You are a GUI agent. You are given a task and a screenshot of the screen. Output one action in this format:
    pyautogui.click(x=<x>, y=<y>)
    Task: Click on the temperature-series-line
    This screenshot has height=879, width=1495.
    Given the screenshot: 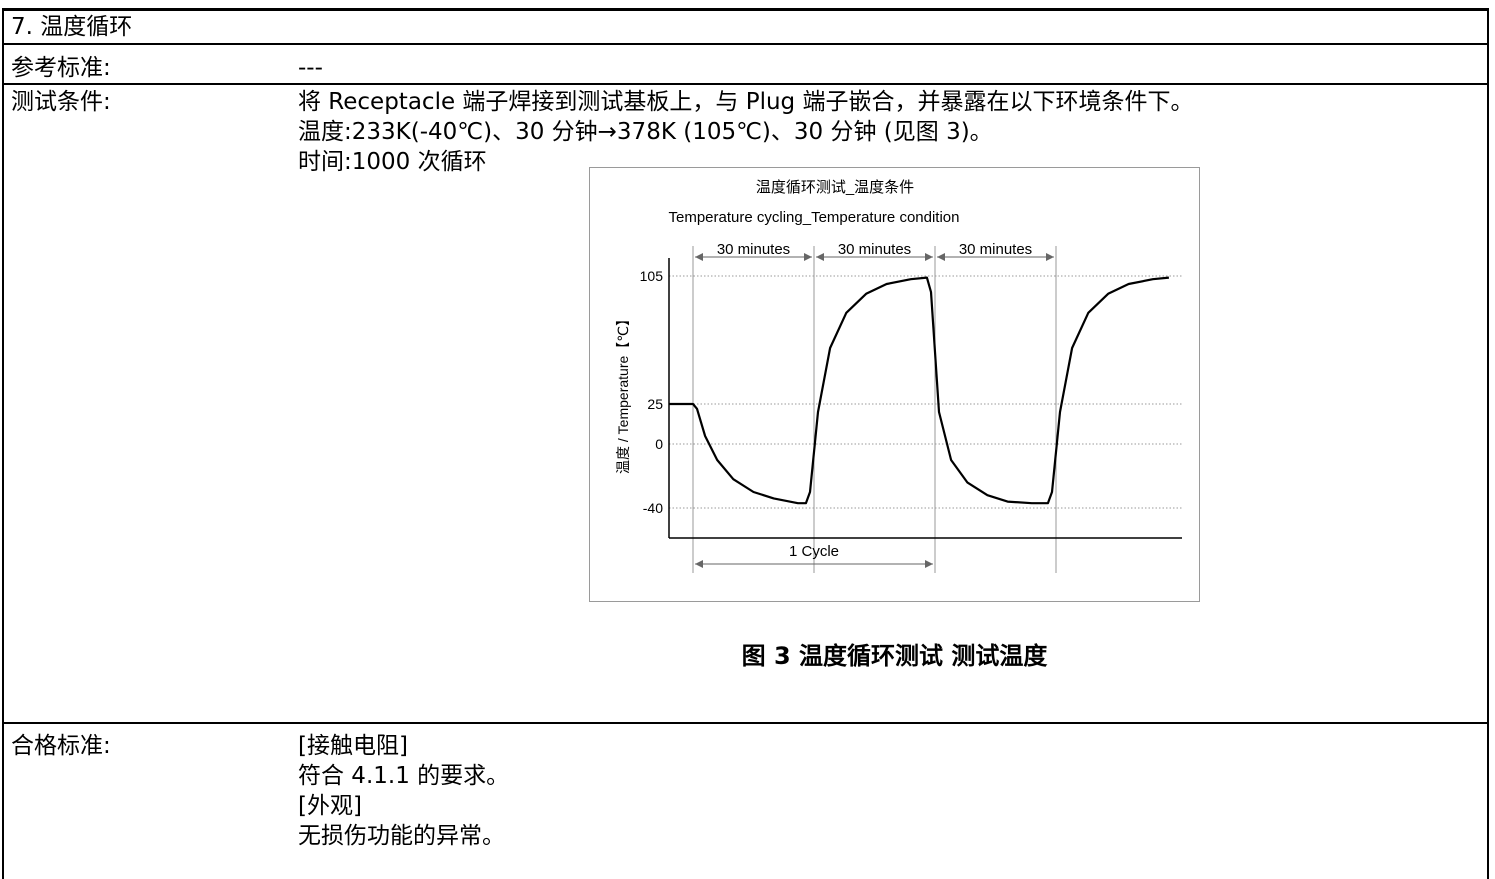 What is the action you would take?
    pyautogui.click(x=919, y=390)
    